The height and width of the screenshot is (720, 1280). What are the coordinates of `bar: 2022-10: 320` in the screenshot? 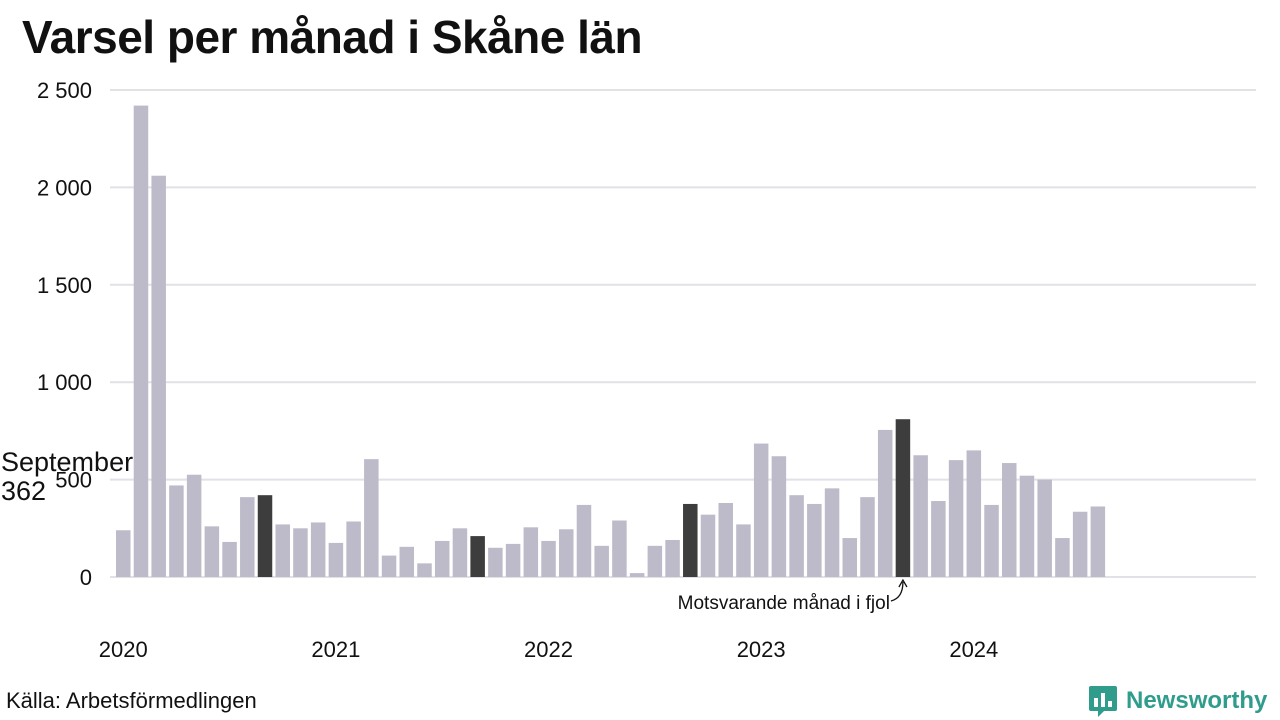 It's located at (708, 545).